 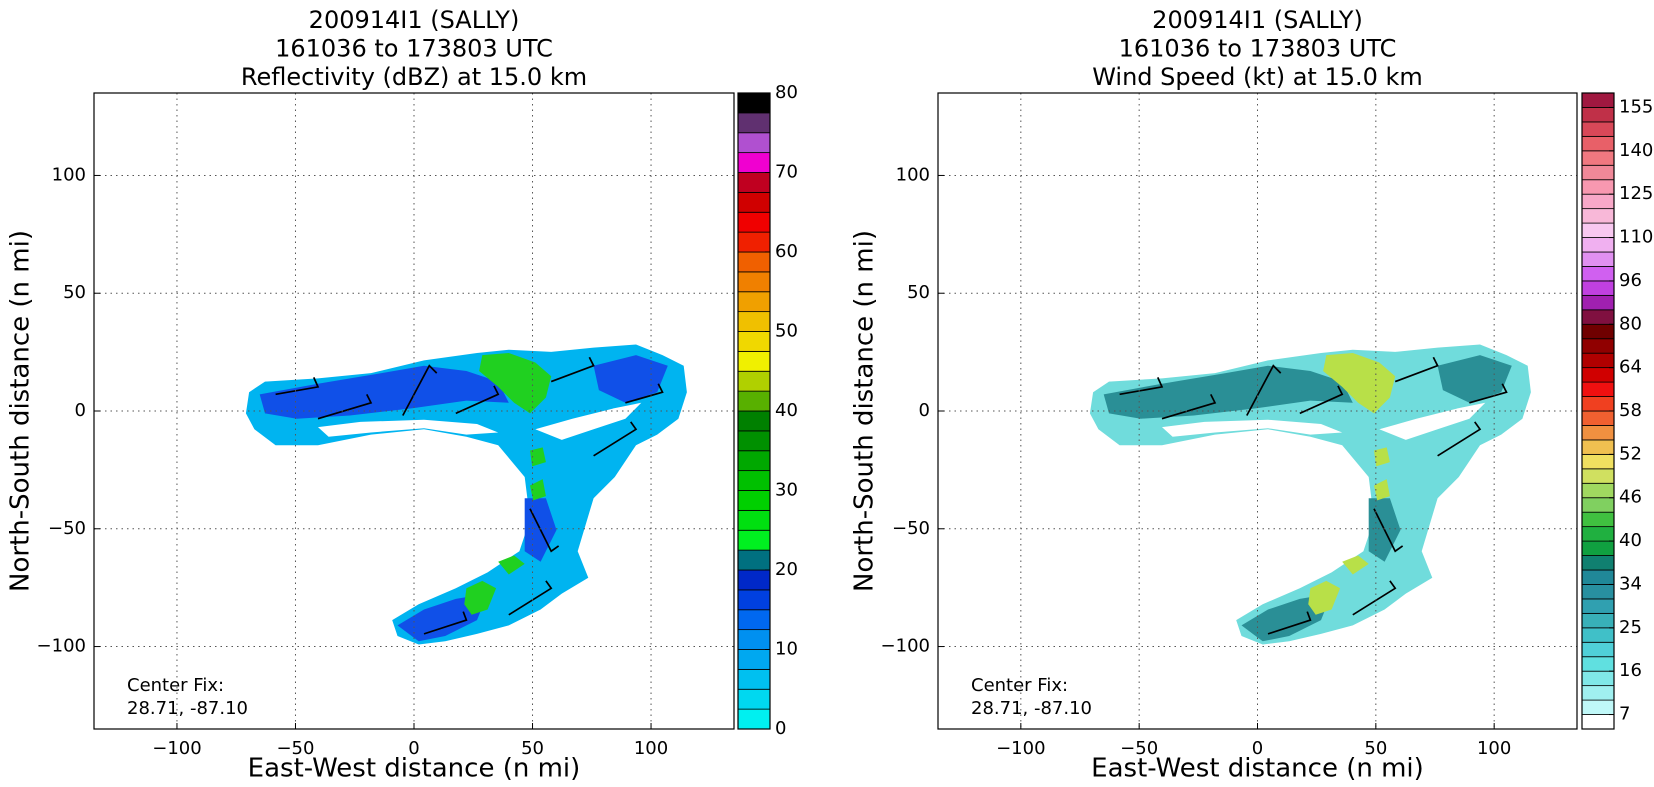 What do you see at coordinates (1630, 583) in the screenshot?
I see `colorbar-tick-label: 34` at bounding box center [1630, 583].